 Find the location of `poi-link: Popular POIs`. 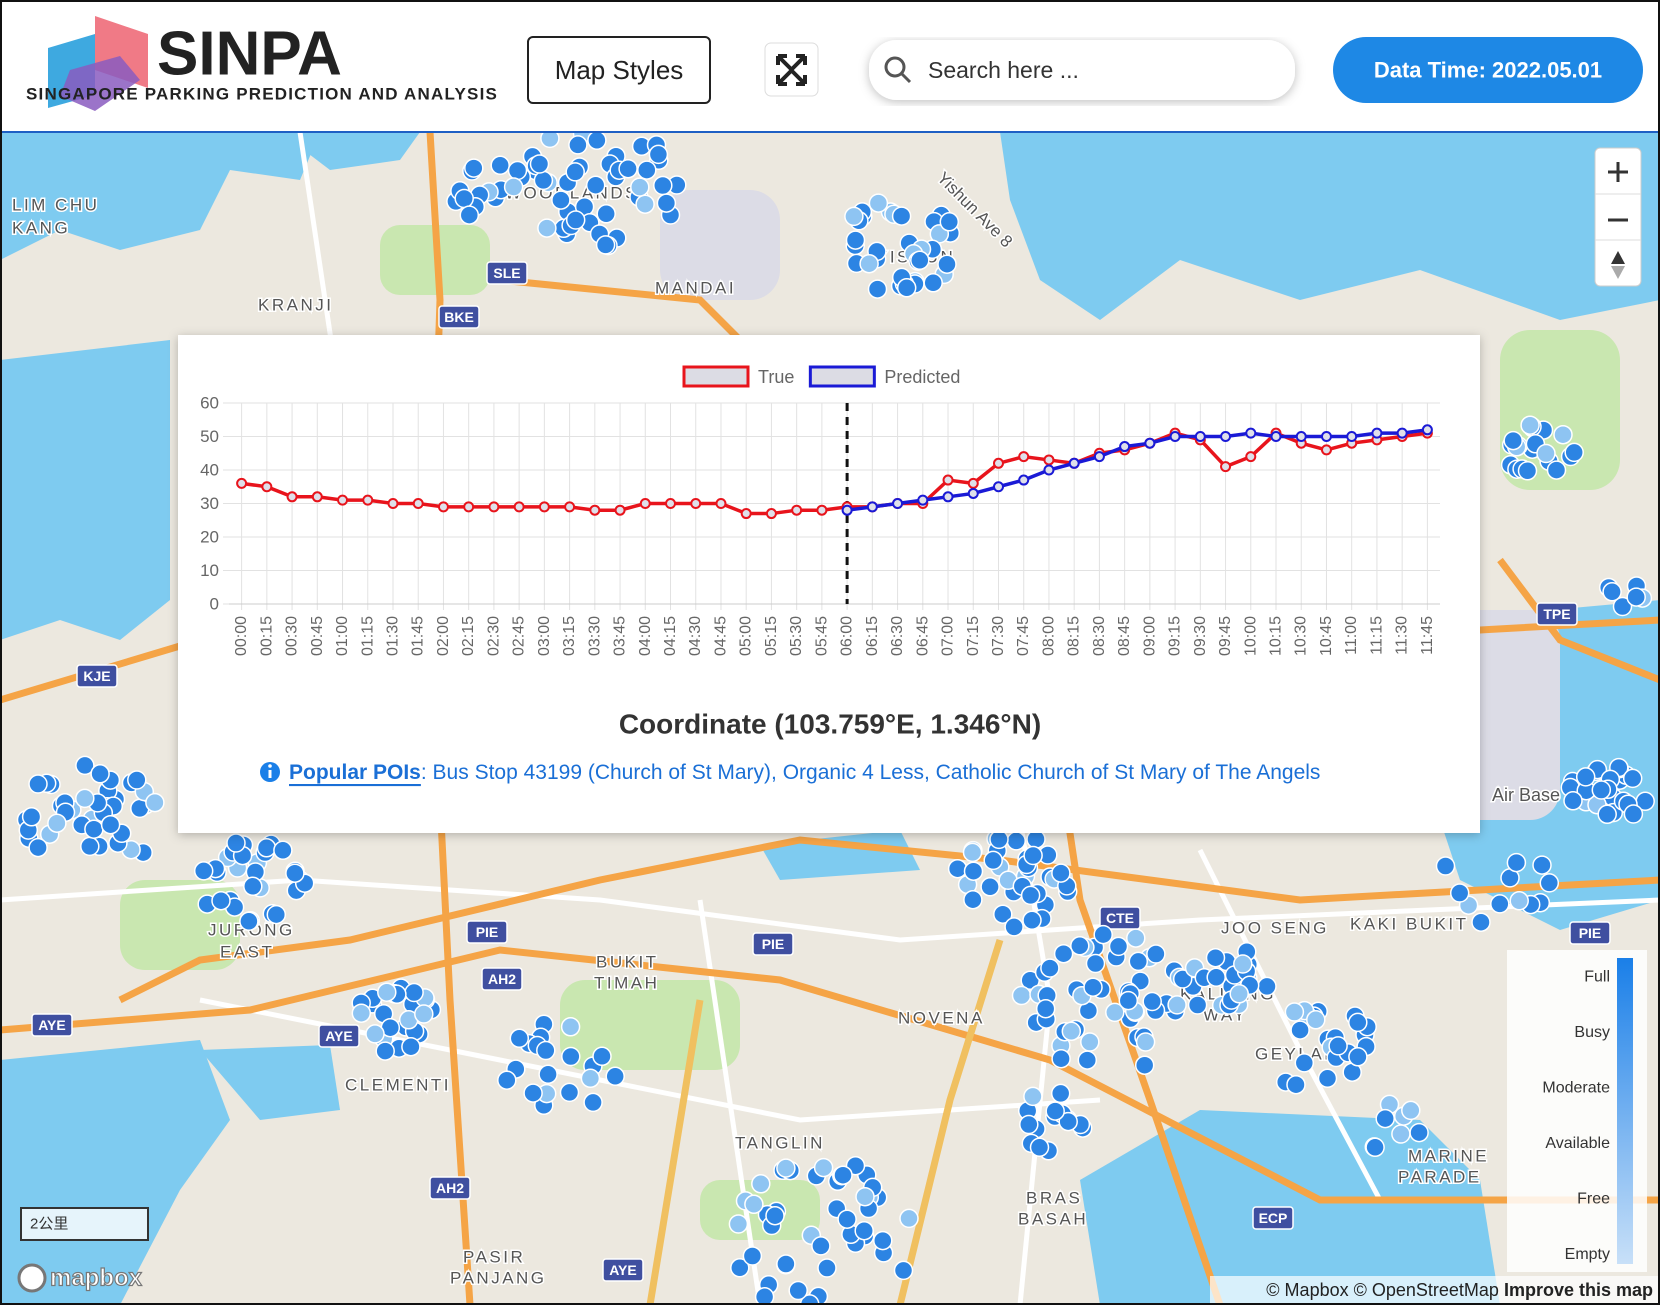

poi-link: Popular POIs is located at coordinates (355, 772).